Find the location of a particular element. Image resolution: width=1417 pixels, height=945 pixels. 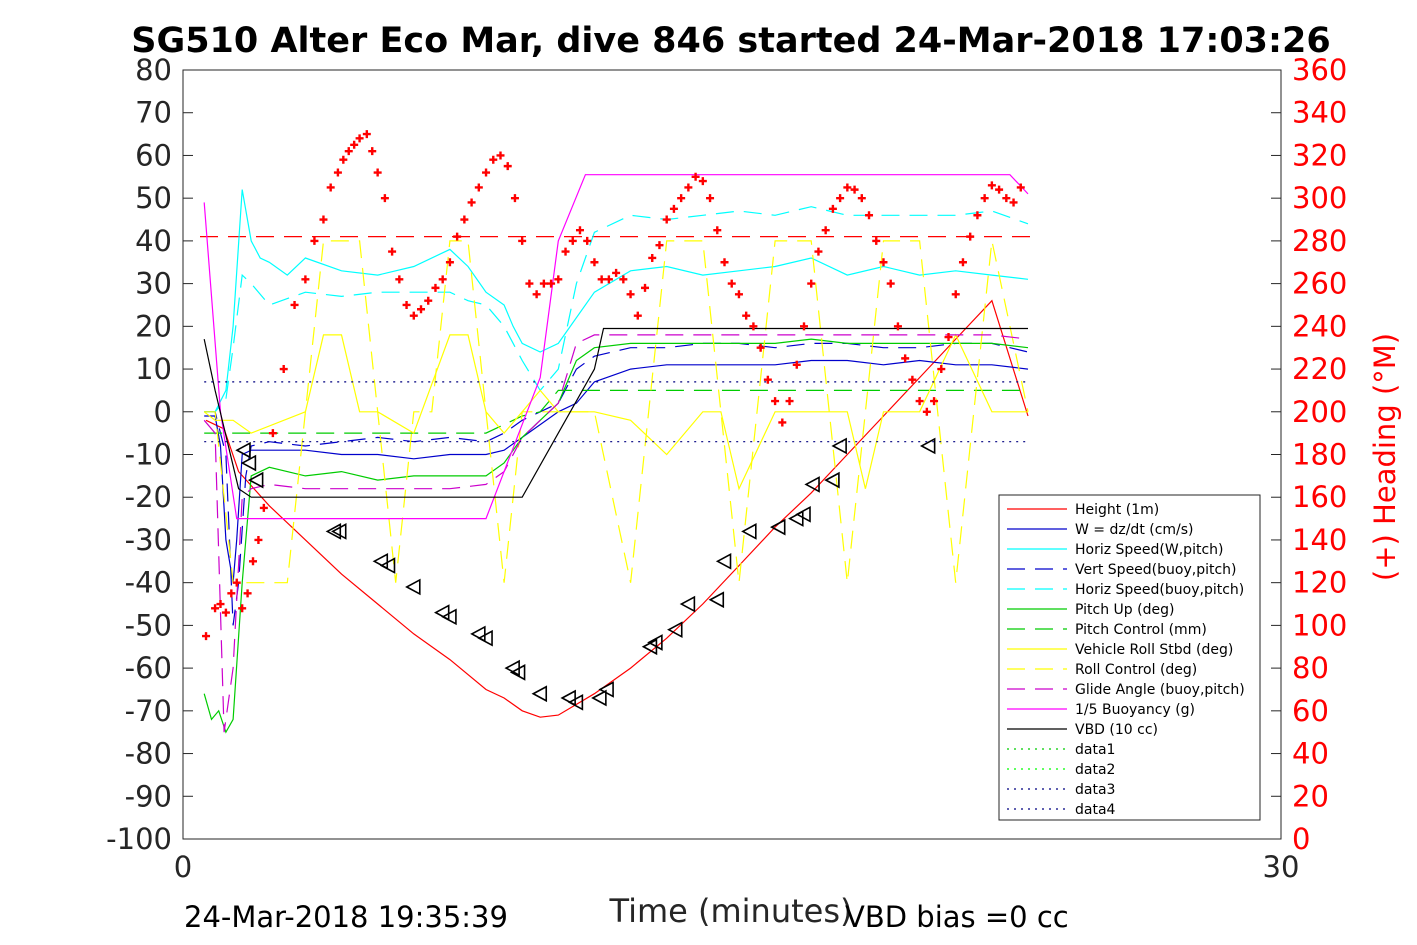

y-tick-label: -20 is located at coordinates (148, 497).